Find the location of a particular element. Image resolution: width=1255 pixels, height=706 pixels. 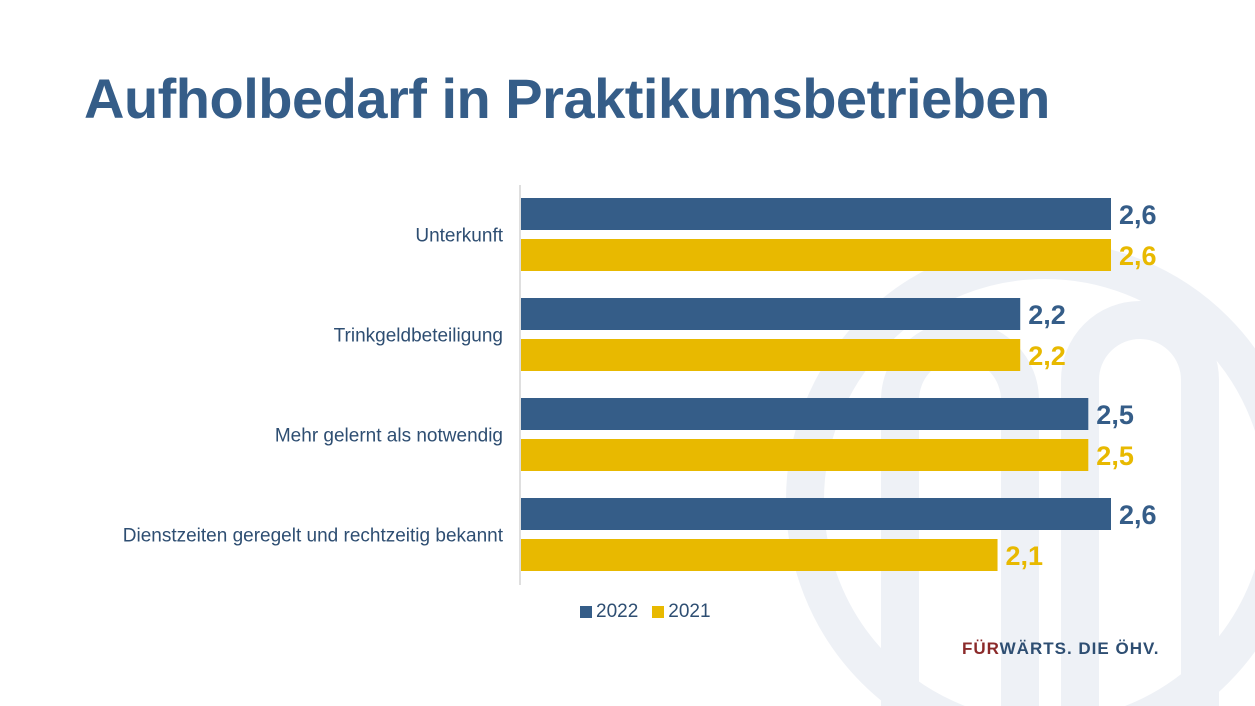

brand-slogan: FÜRWÄRTS. DIE ÖHV. is located at coordinates (1060, 649).